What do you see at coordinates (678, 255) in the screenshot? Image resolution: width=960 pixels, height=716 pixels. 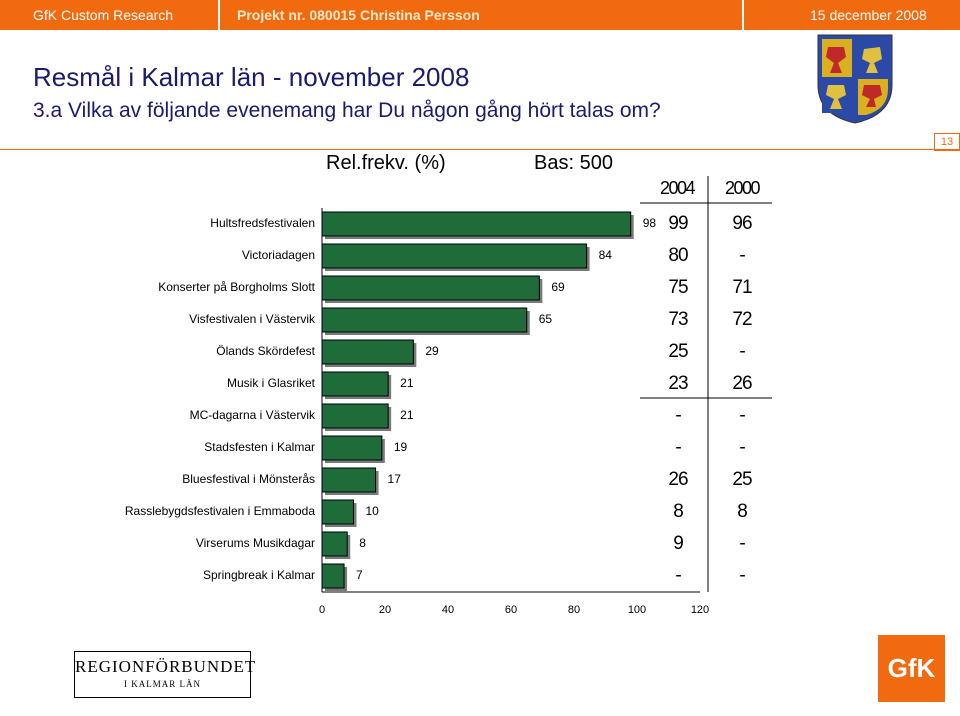 I see `value-2004: 80` at bounding box center [678, 255].